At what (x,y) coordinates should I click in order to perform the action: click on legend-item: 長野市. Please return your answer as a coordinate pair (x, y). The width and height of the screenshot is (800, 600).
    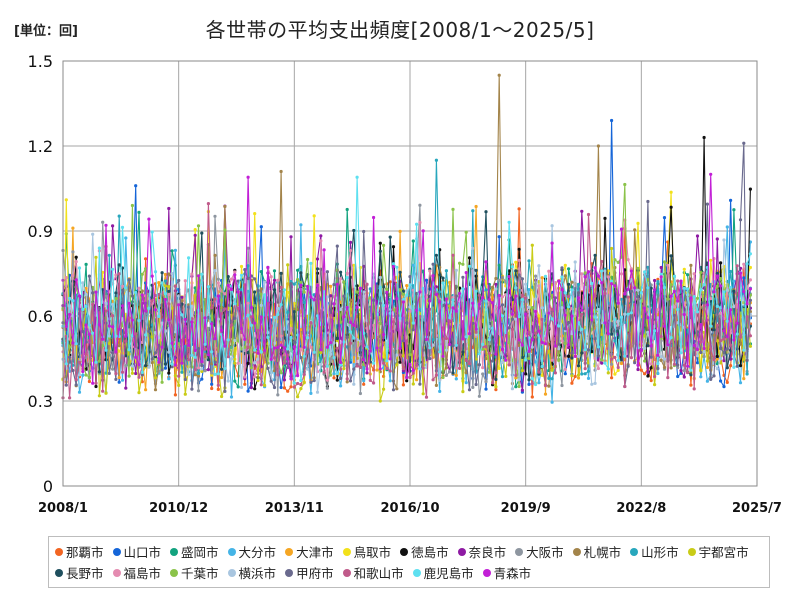
    Looking at the image, I should click on (79, 572).